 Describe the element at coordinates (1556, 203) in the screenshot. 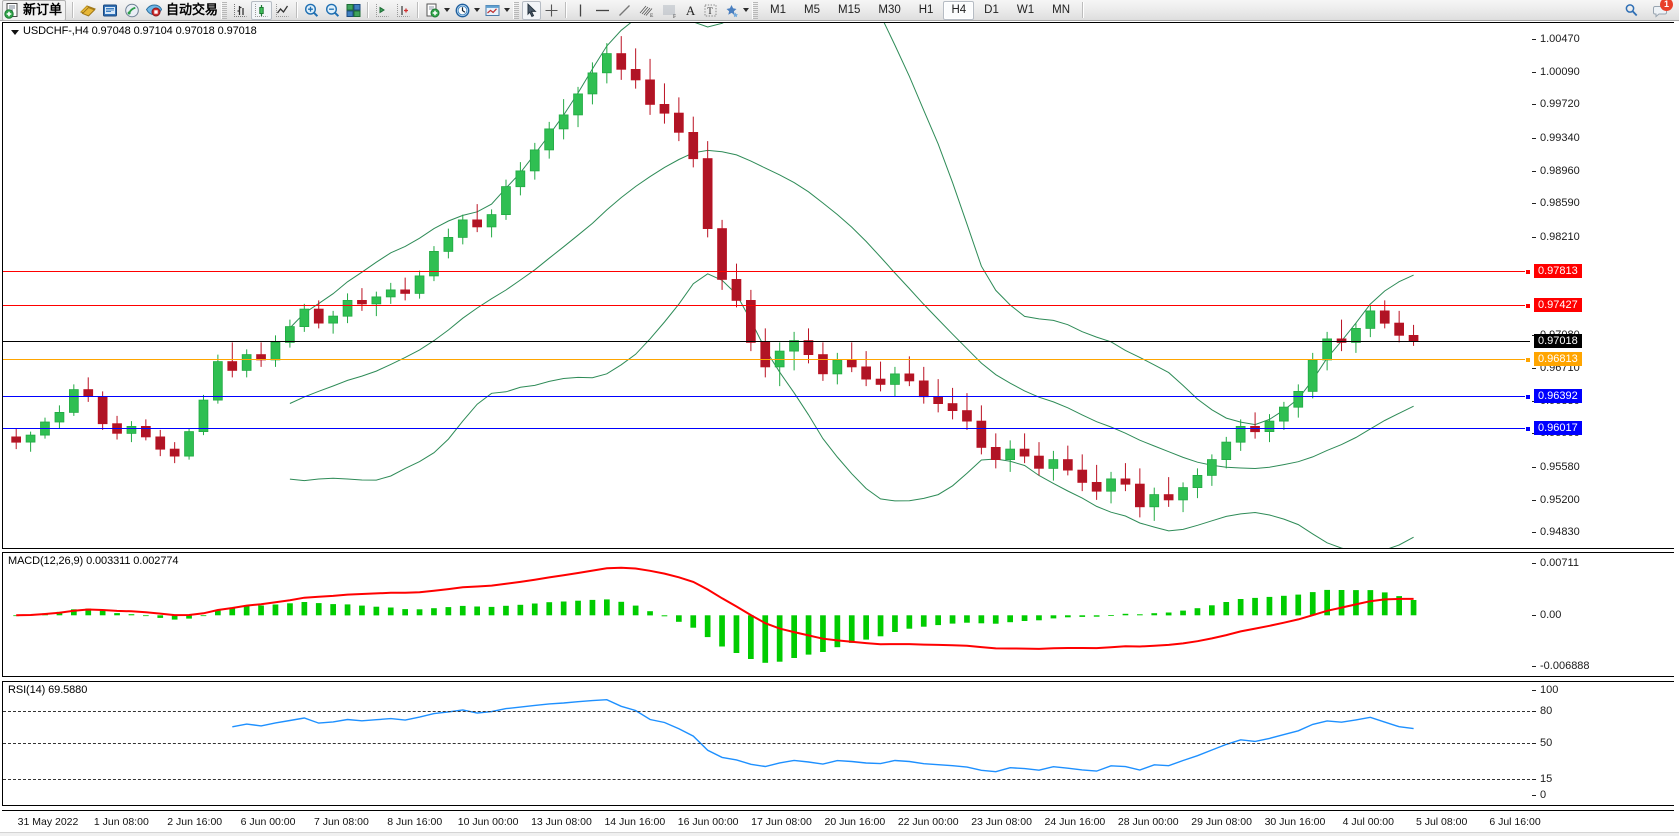

I see `price-tick: 0.98590` at that location.